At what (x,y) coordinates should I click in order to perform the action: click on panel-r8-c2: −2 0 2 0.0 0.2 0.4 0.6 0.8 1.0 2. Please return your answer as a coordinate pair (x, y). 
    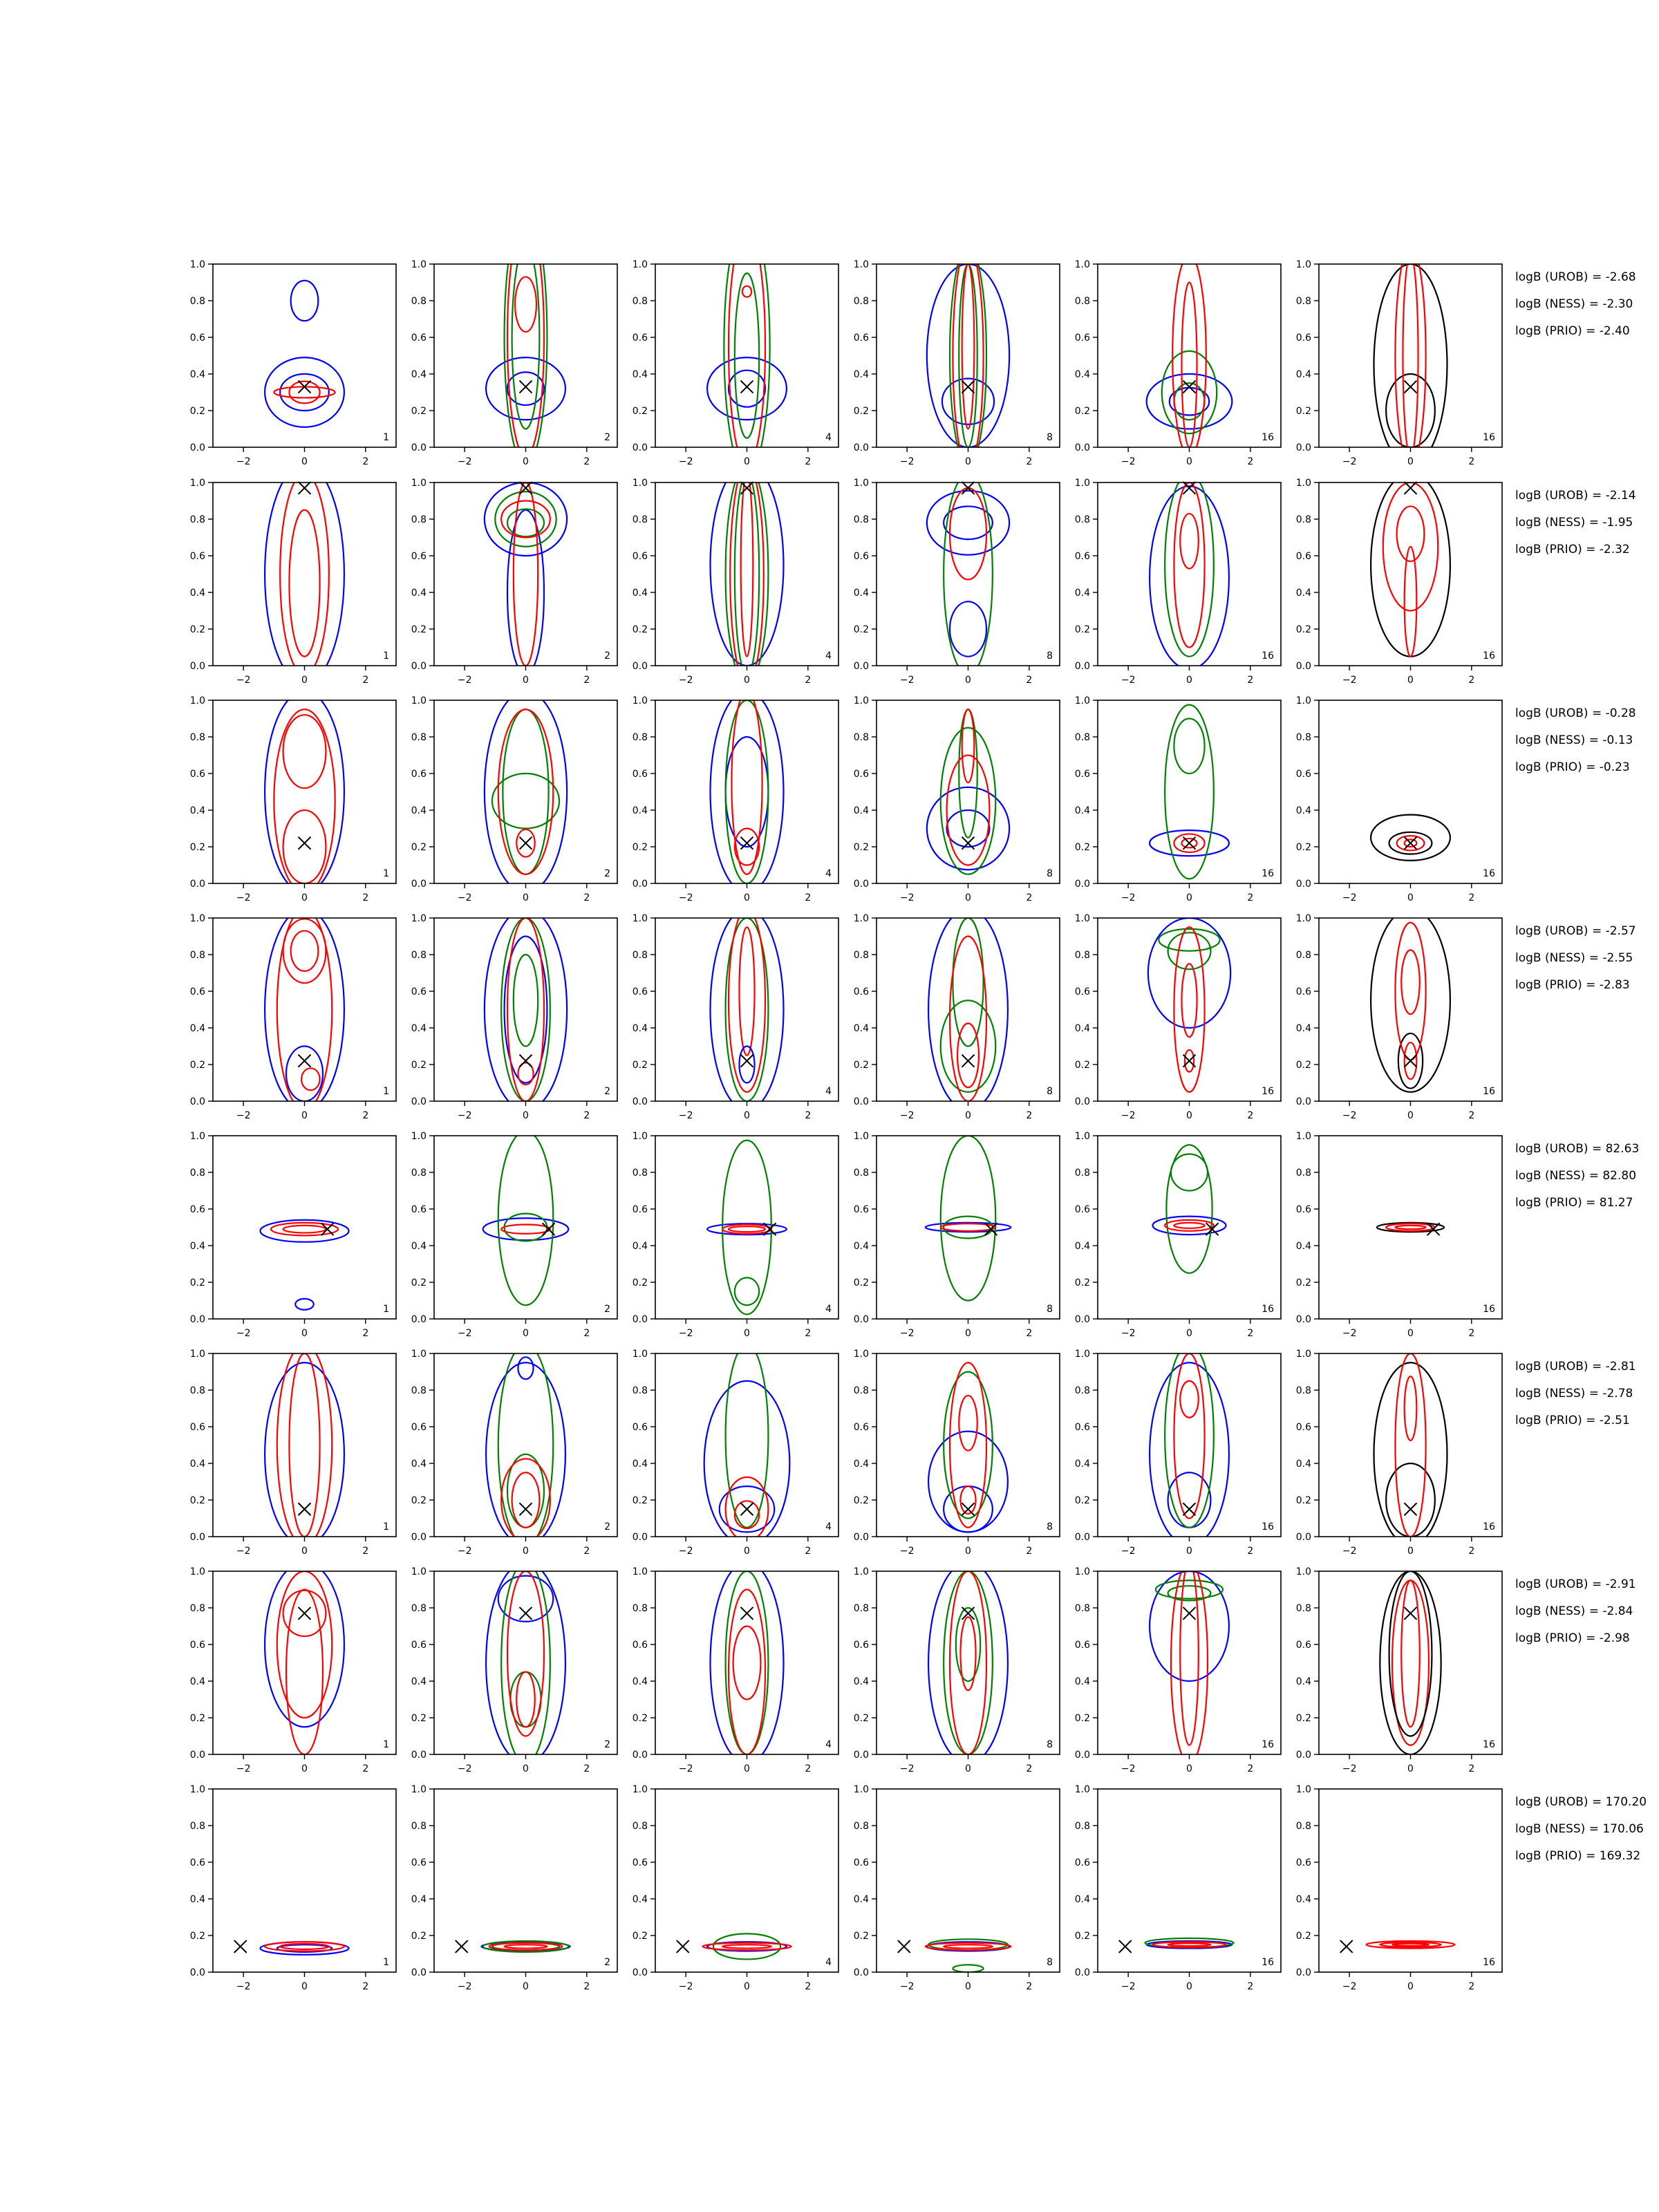
    Looking at the image, I should click on (514, 1888).